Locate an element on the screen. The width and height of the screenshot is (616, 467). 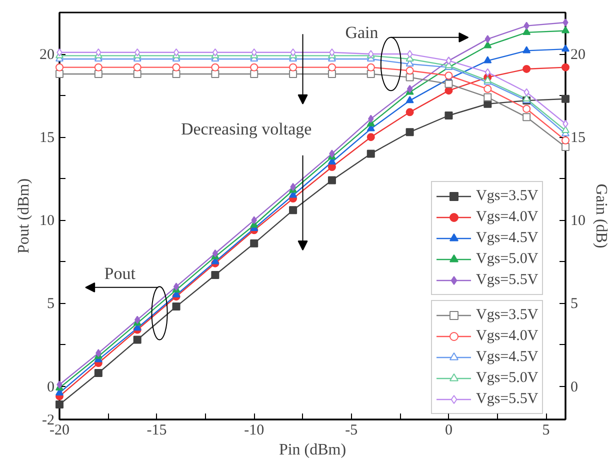
x-tick-label: -10 is located at coordinates (254, 430).